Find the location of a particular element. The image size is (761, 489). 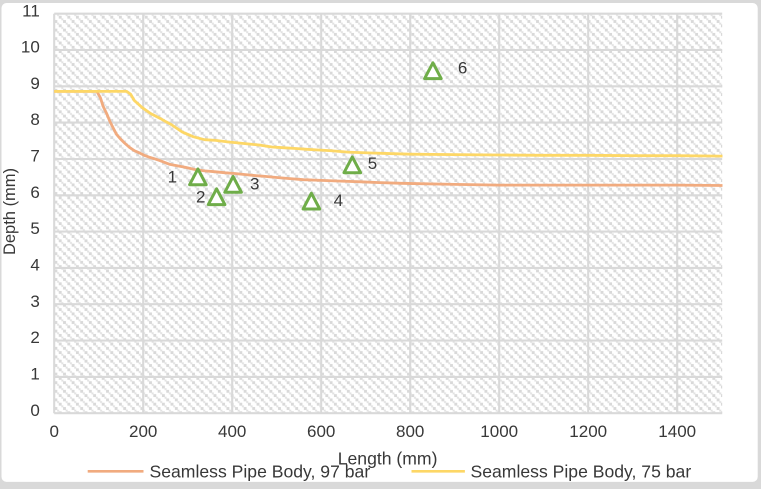

svg-text: 10 is located at coordinates (30, 47).